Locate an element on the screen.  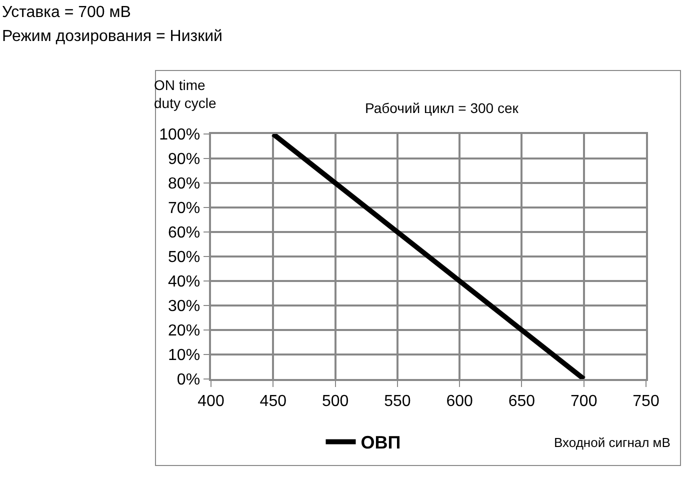
y-tick-label: 90% is located at coordinates (184, 159).